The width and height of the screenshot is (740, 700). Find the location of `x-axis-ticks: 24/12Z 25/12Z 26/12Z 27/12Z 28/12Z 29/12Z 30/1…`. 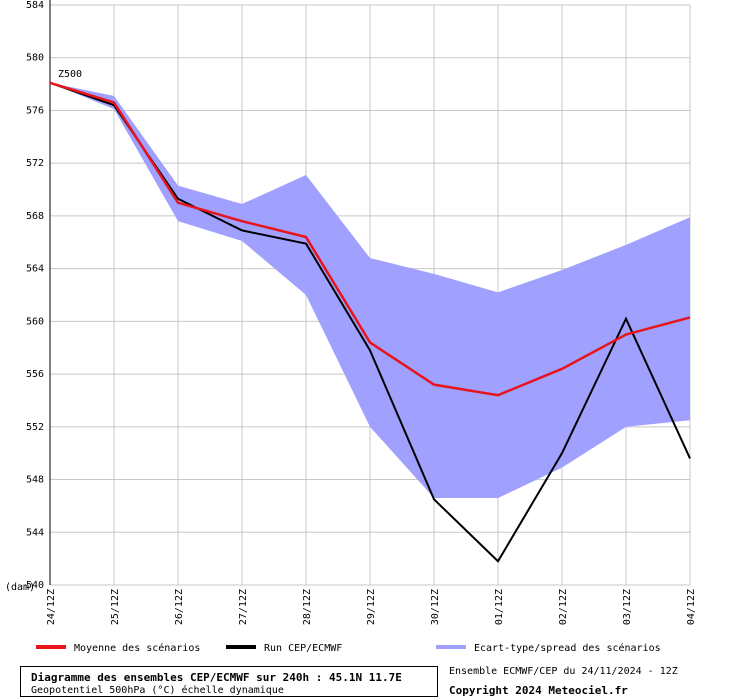

x-axis-ticks: 24/12Z 25/12Z 26/12Z 27/12Z 28/12Z 29/12Z 30/1… is located at coordinates (371, 607).